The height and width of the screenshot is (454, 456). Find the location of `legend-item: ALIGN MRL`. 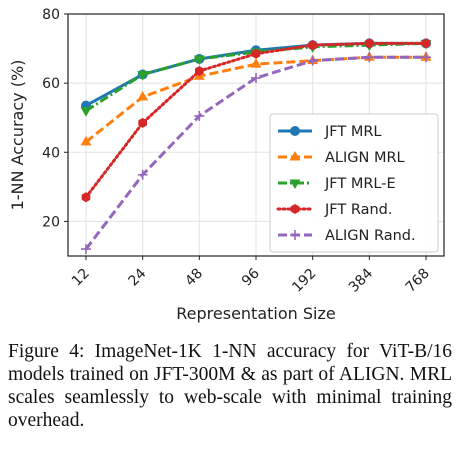

legend-item: ALIGN MRL is located at coordinates (341, 158).